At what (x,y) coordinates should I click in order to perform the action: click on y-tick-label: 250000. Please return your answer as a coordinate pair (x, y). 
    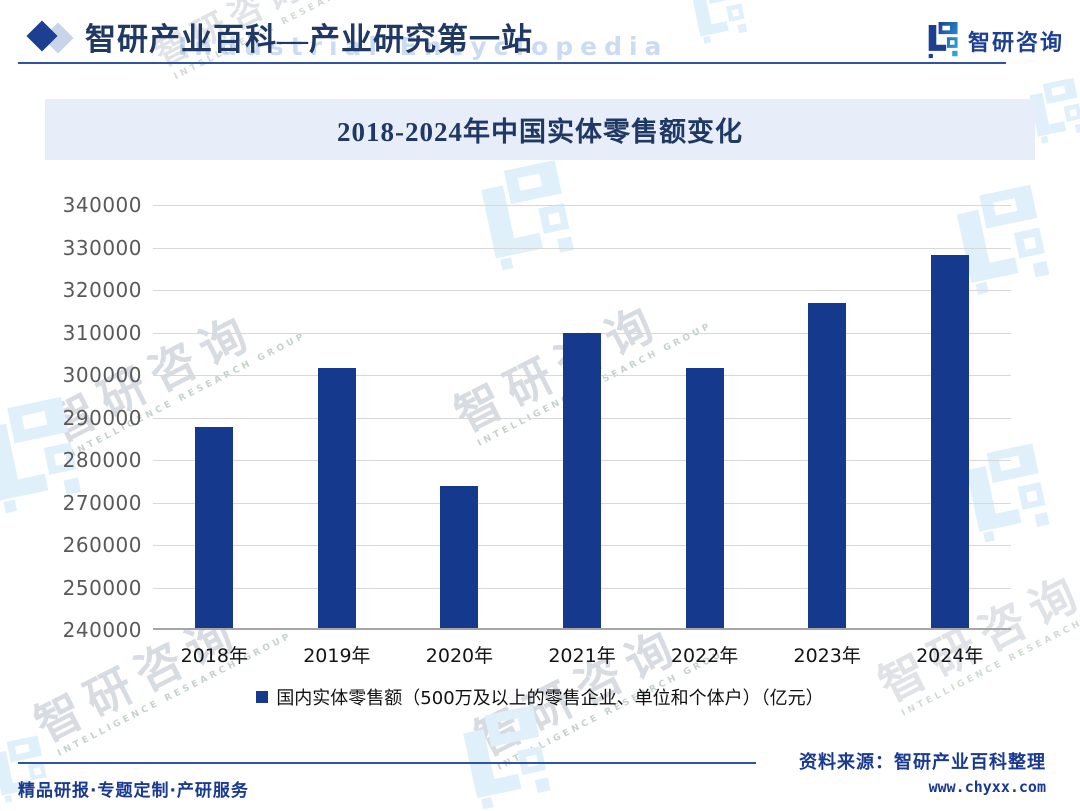
    Looking at the image, I should click on (102, 587).